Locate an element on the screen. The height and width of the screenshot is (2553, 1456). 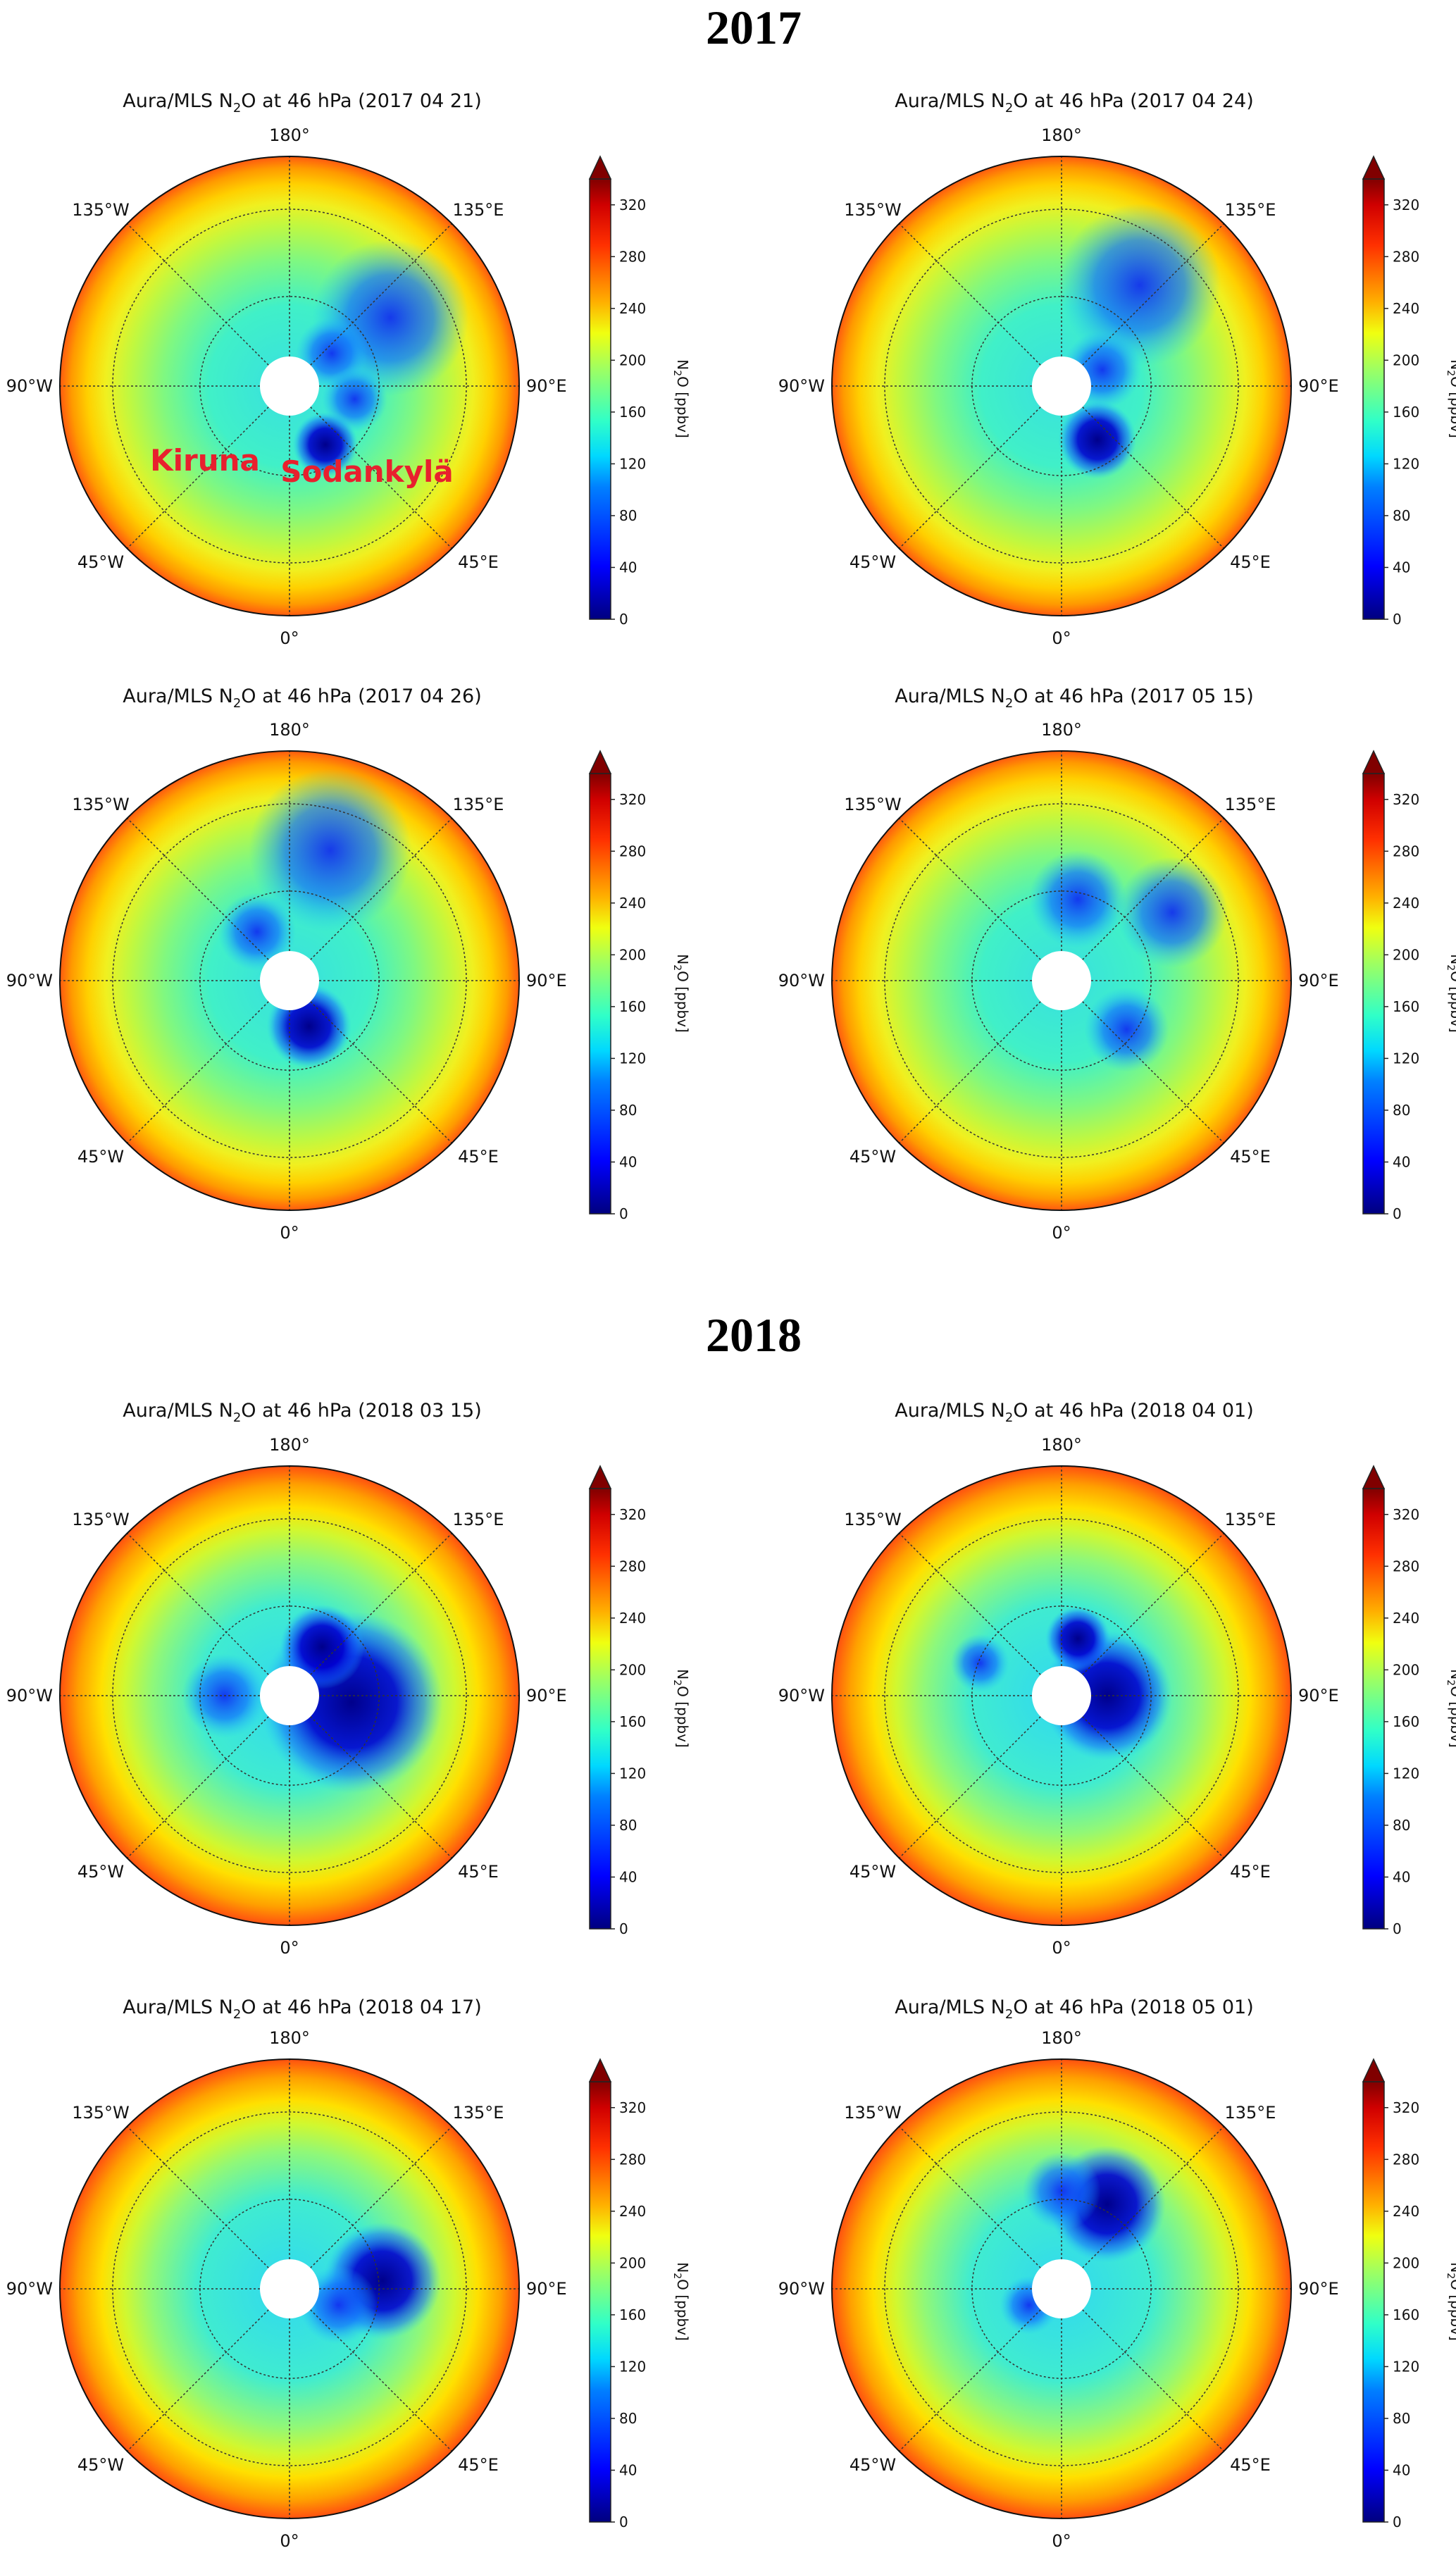
station-label-kiruna: Kiruna is located at coordinates (205, 460).